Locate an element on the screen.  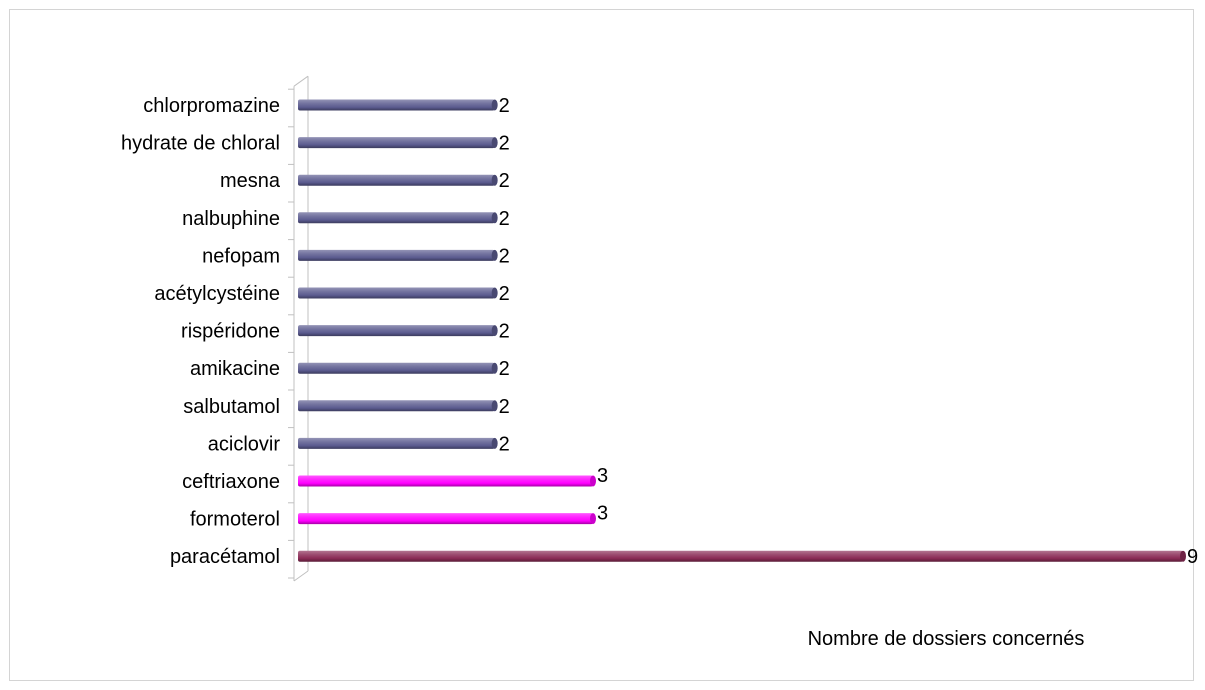
category-label: salbutamol is located at coordinates (231, 407).